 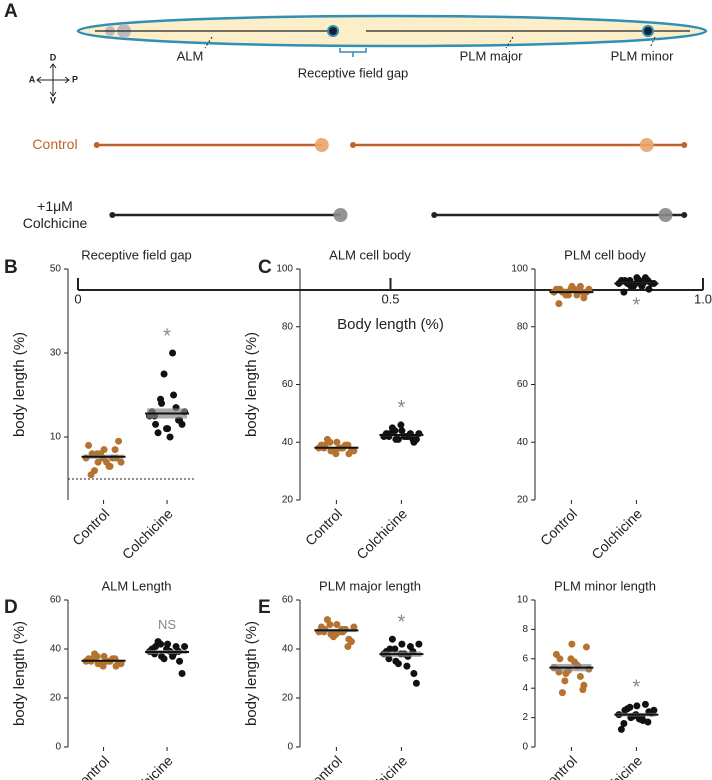 I want to click on panel-label: E, so click(x=264, y=607).